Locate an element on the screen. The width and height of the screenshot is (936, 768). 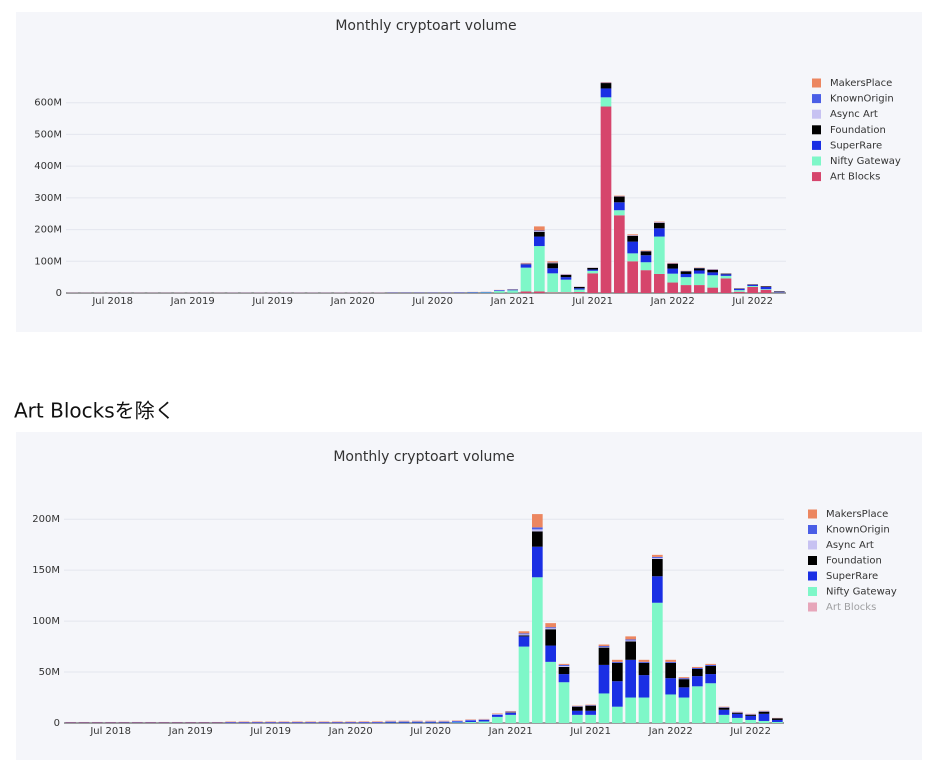
y-tick-label: 200M is located at coordinates (48, 230).